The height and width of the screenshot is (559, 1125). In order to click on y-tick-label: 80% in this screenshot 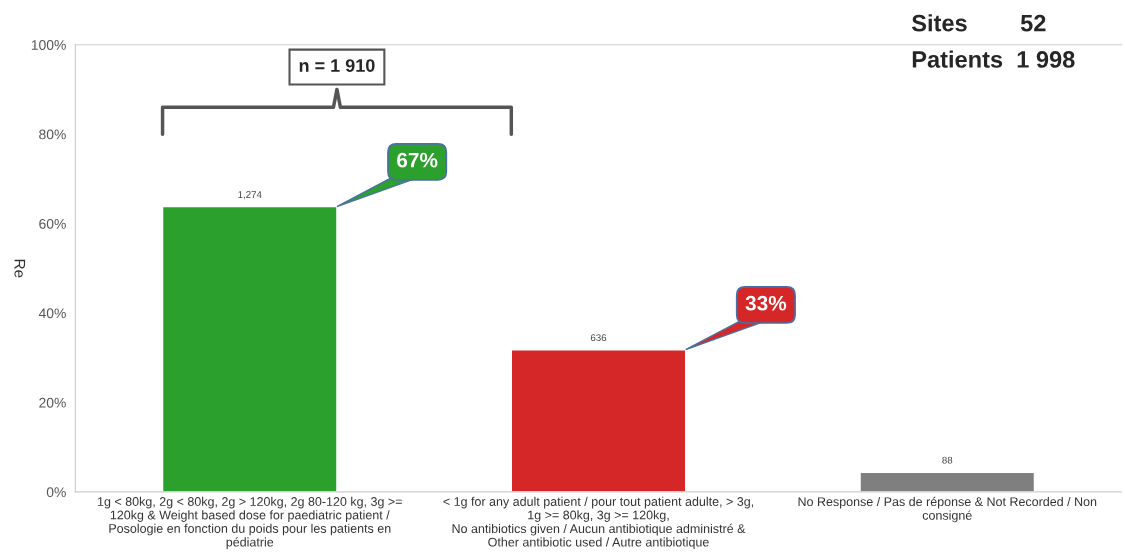, I will do `click(52, 134)`.